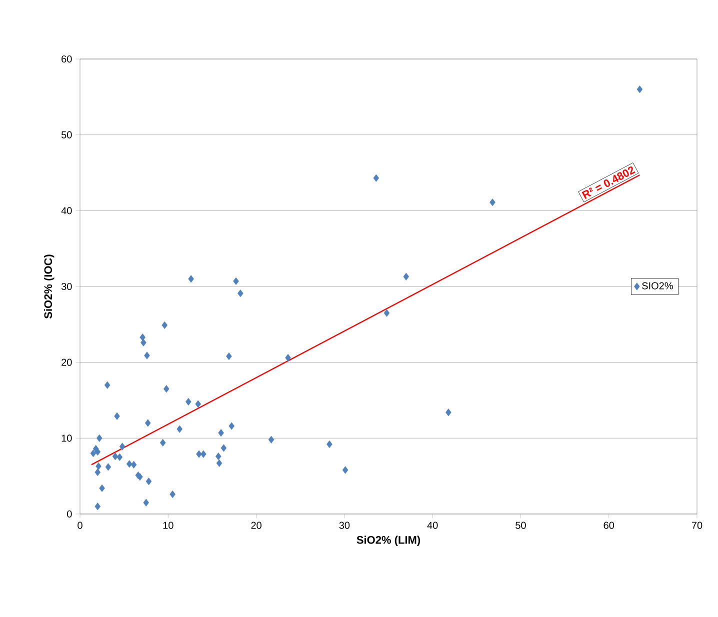 The width and height of the screenshot is (718, 617). I want to click on x-tick-label: 0, so click(80, 525).